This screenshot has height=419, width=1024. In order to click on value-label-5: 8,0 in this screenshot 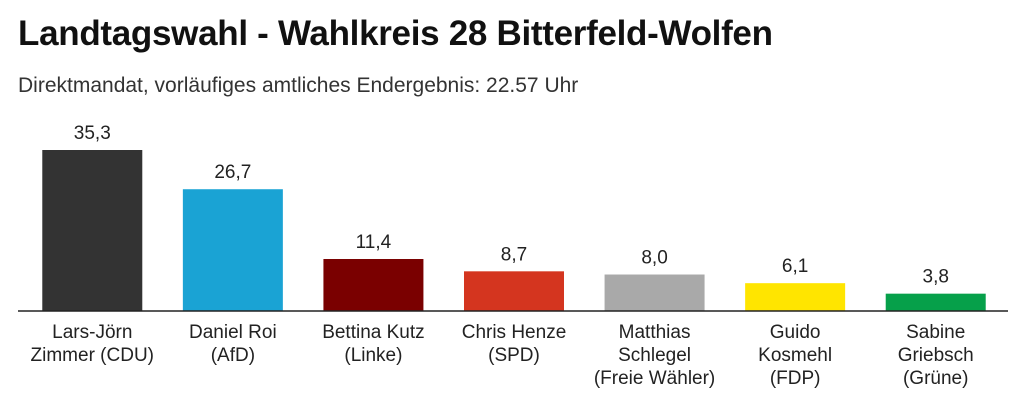, I will do `click(654, 258)`.